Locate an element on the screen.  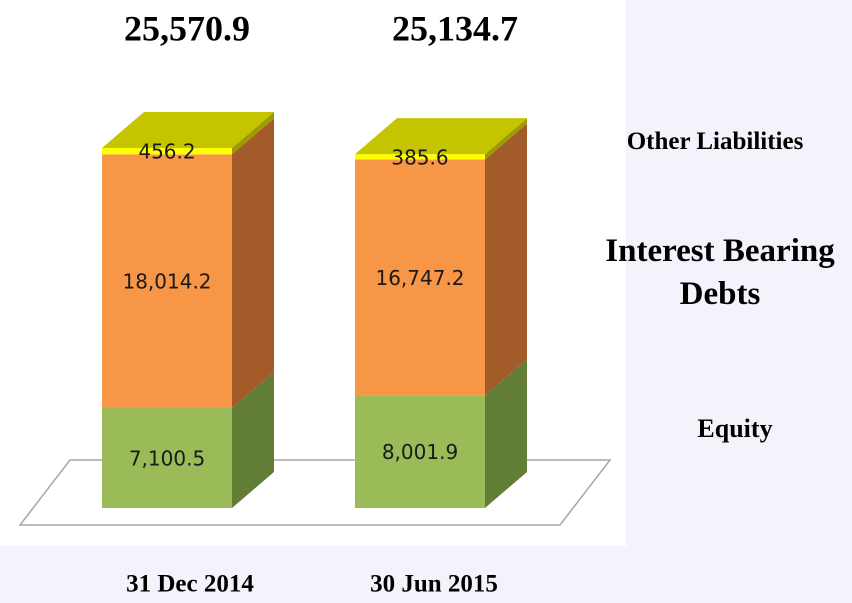
value-label: 16,747.2 is located at coordinates (419, 278).